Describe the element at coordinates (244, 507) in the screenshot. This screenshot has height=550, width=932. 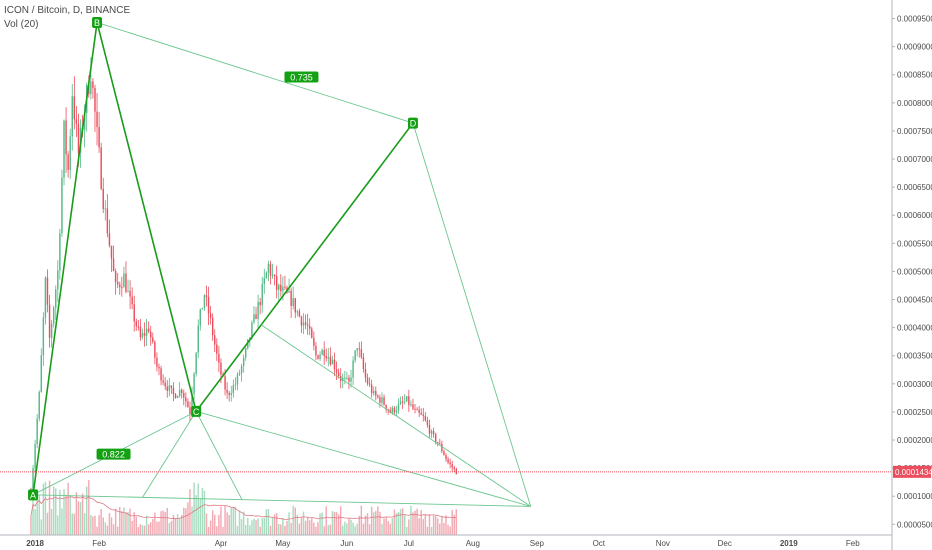
I see `volume-bars` at that location.